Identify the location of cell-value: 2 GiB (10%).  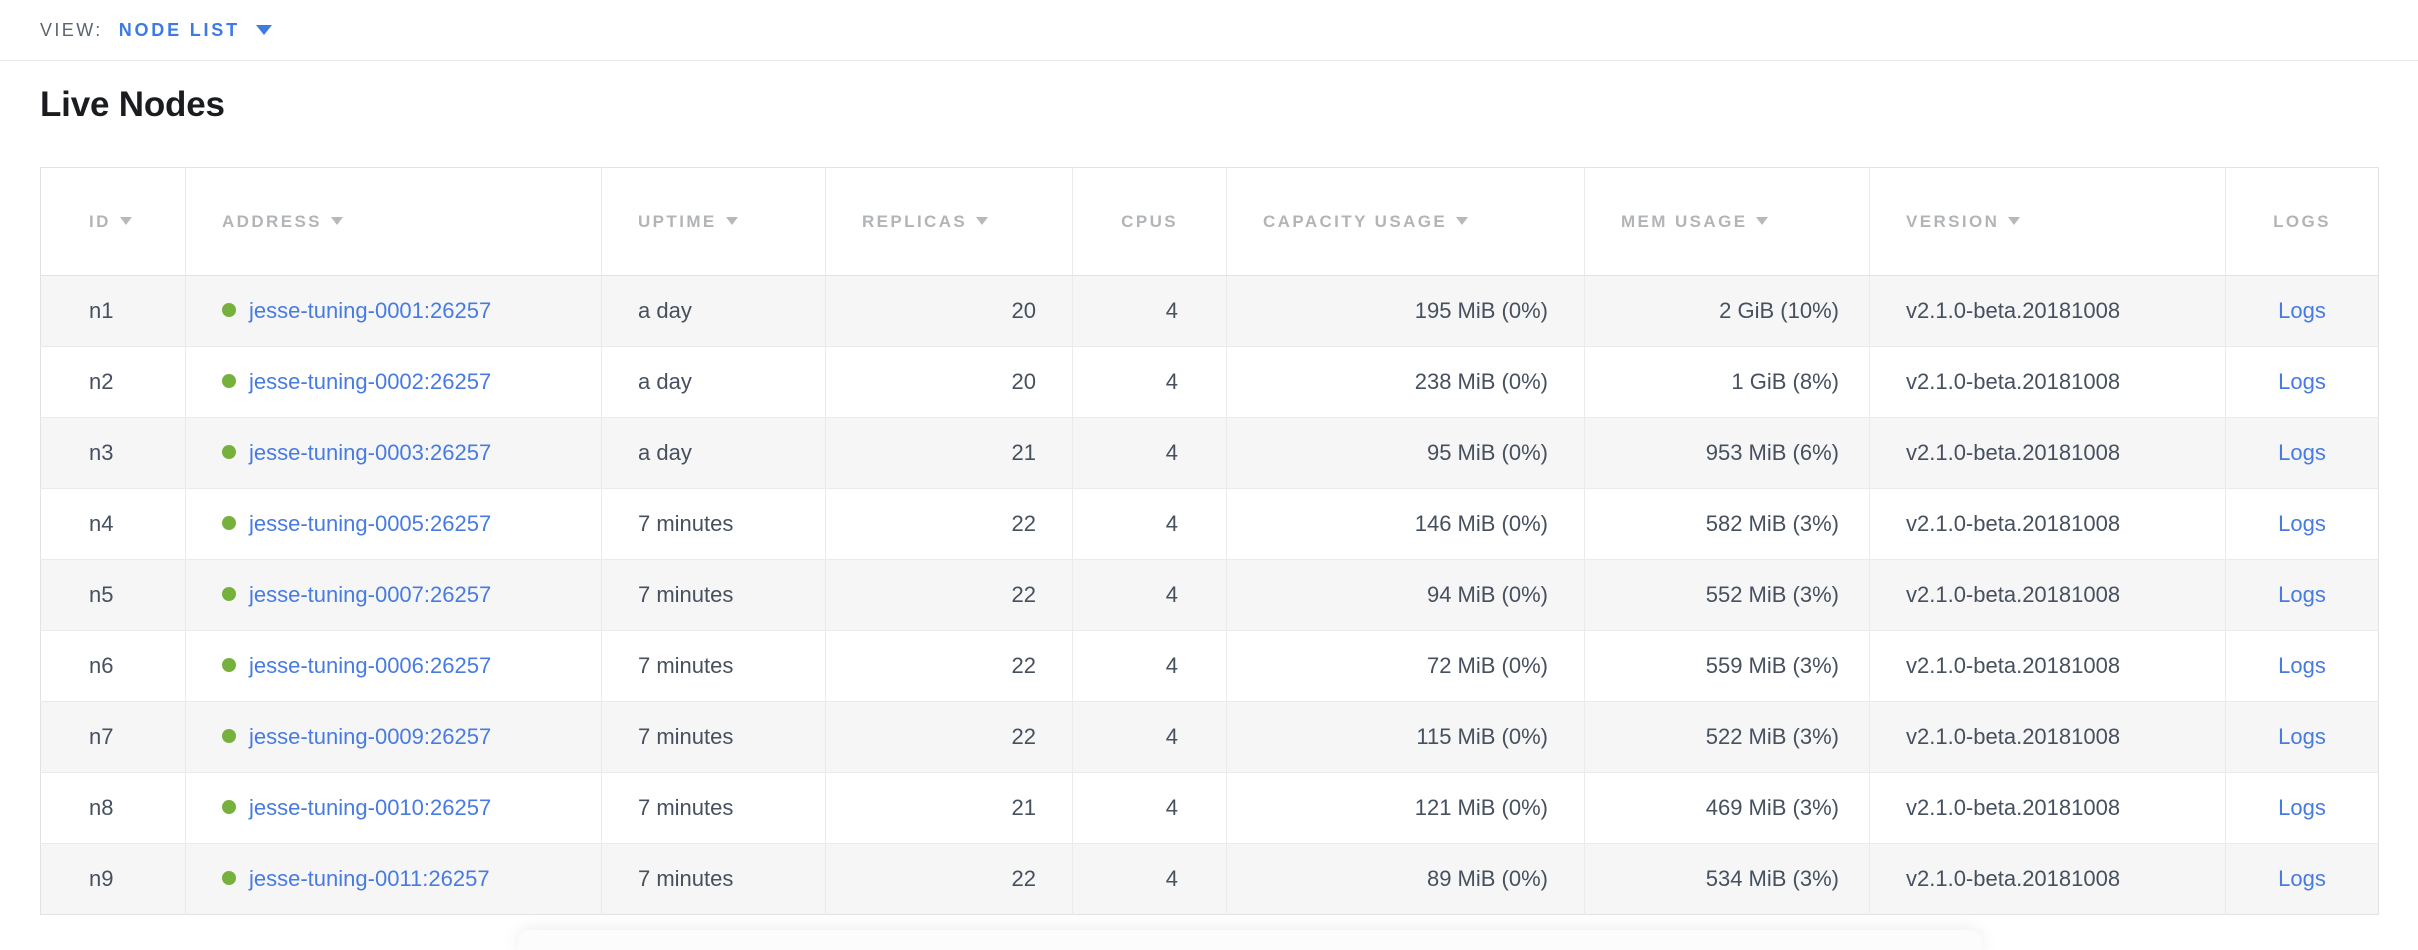
(1779, 310).